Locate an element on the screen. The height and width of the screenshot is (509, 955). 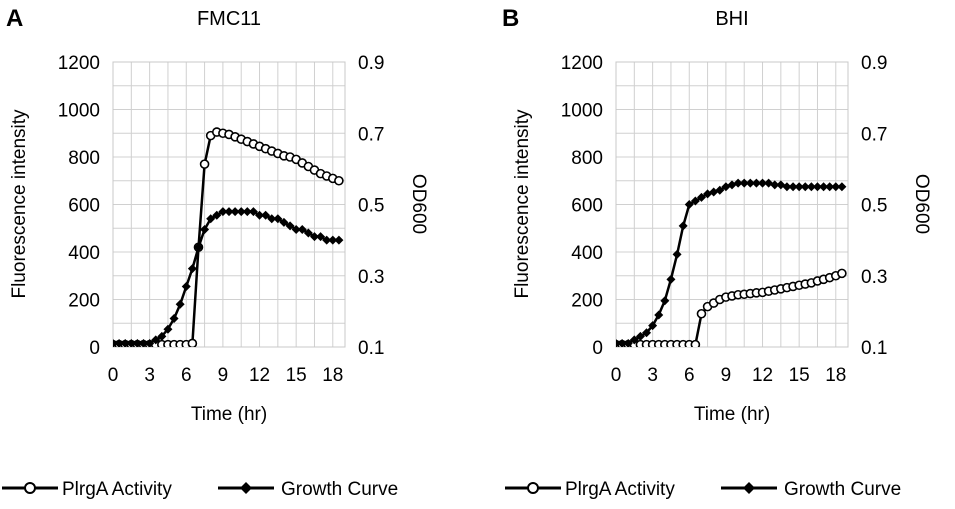
y2-axis-ticks: 0.1 0.3 0.5 0.7 0.9 is located at coordinates (874, 206).